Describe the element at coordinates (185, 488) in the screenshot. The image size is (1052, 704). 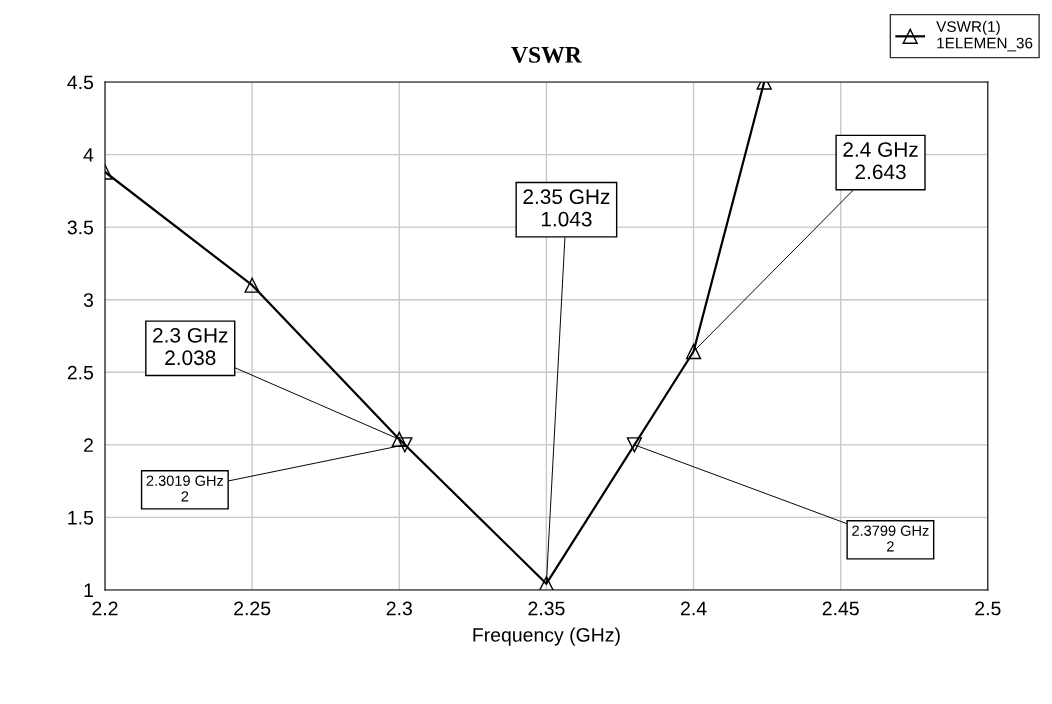
I see `annotation: 2.3019 GHz 2` at that location.